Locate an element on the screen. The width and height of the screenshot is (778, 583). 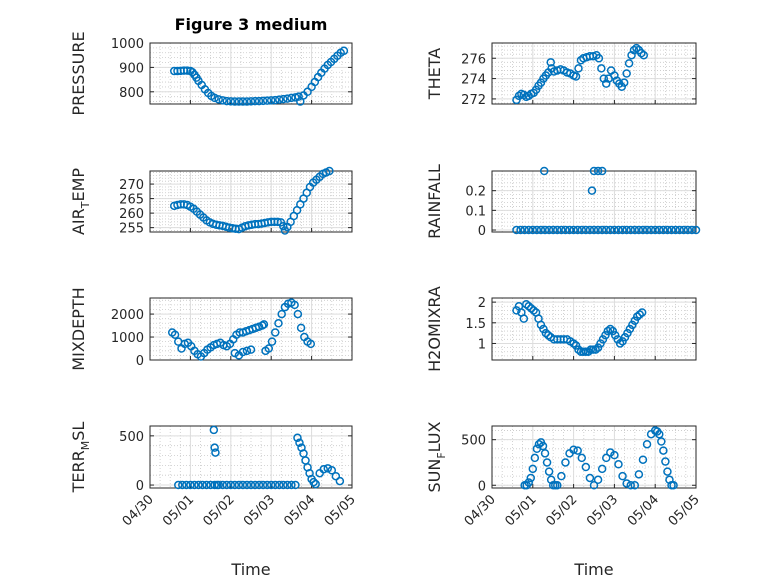
y-tick-label: 2000 is located at coordinates (127, 315).